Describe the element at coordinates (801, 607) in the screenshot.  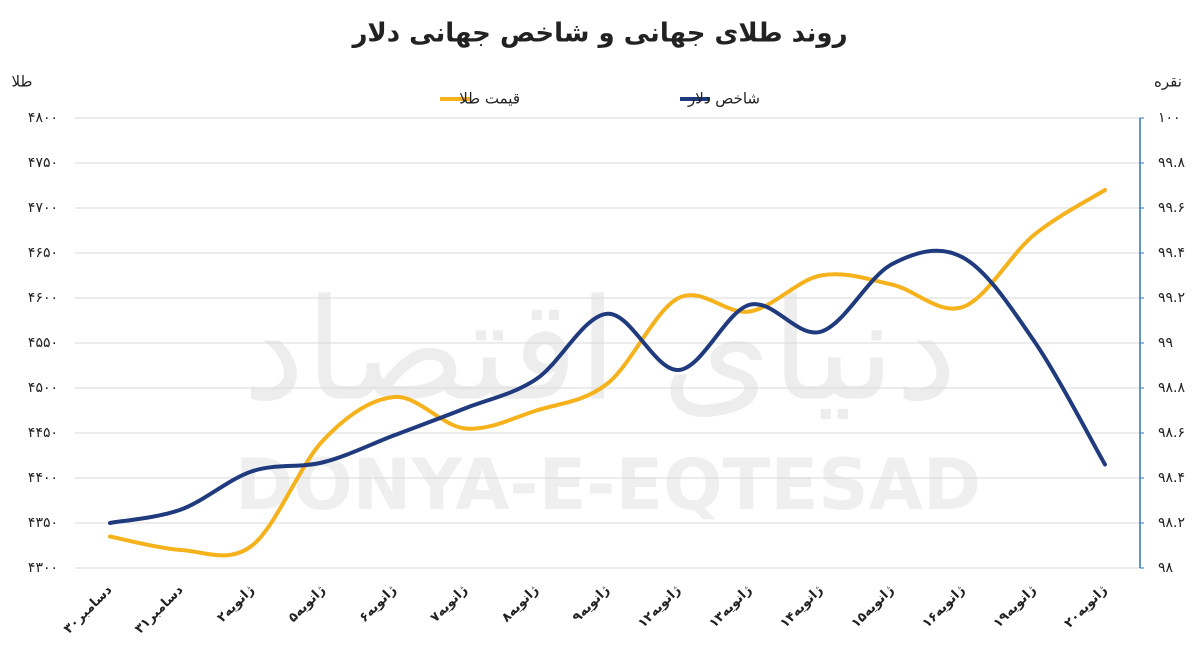
I see `x-tick-label: ۱۴ژانویه` at that location.